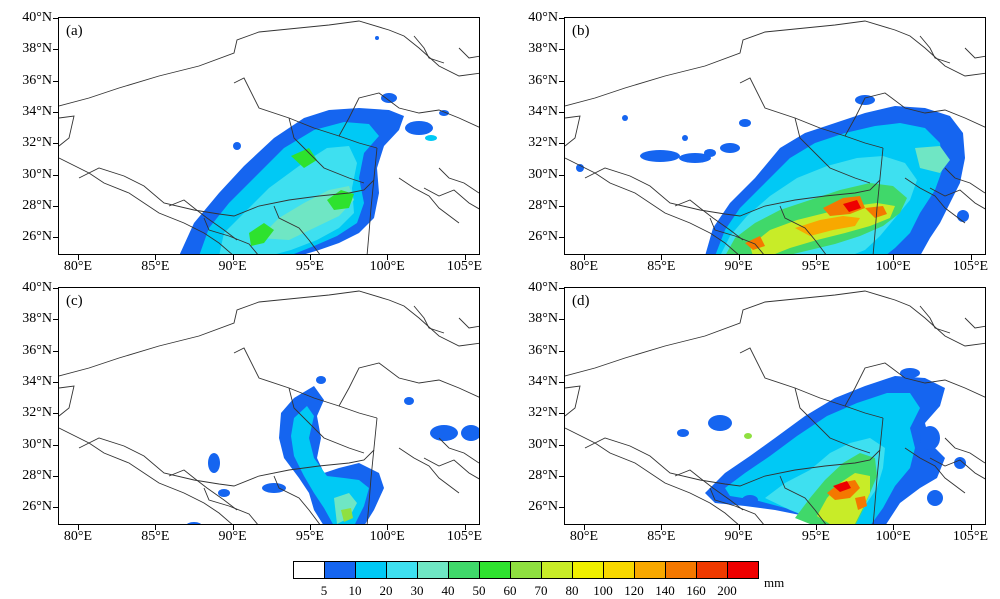 Image resolution: width=1000 pixels, height=599 pixels. Describe the element at coordinates (815, 536) in the screenshot. I see `longitude-tick-label: 95°E` at that location.